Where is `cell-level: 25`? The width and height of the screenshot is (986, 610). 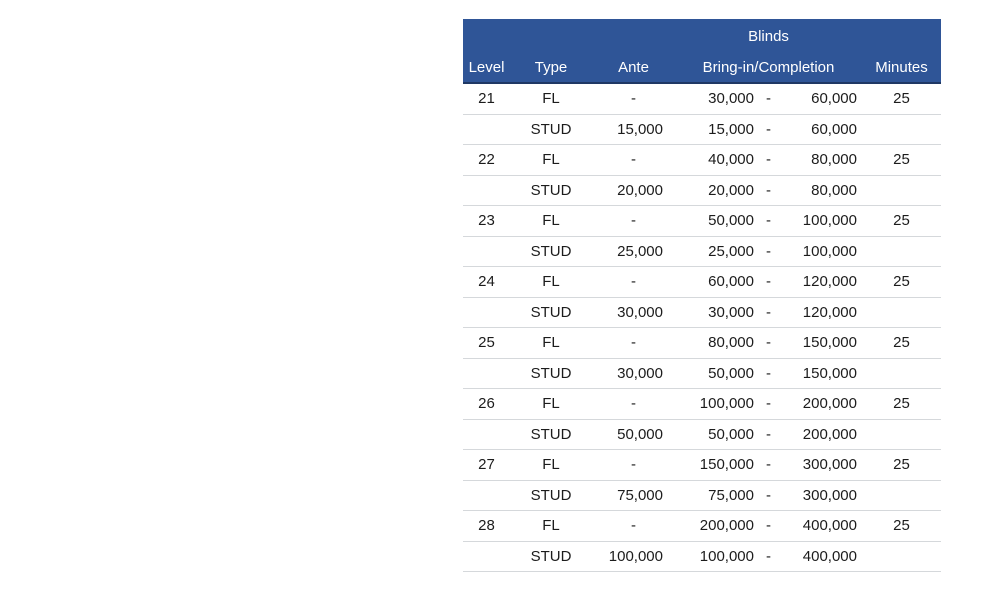 cell-level: 25 is located at coordinates (486, 343).